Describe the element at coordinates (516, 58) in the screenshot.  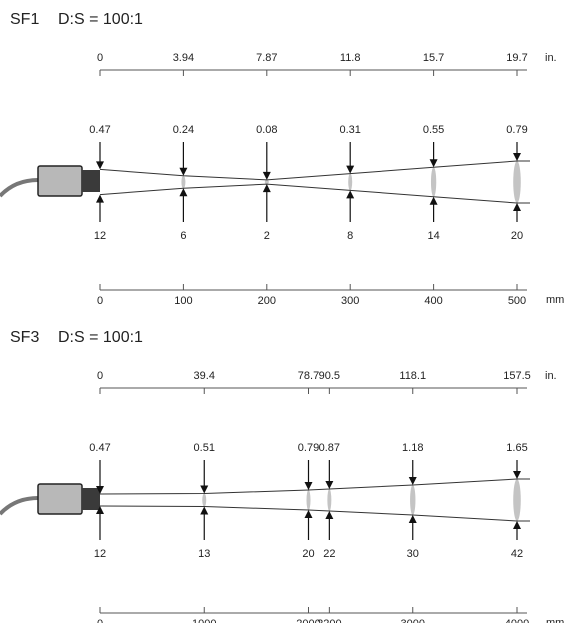
I see `inch-tick-label: 19.7` at that location.